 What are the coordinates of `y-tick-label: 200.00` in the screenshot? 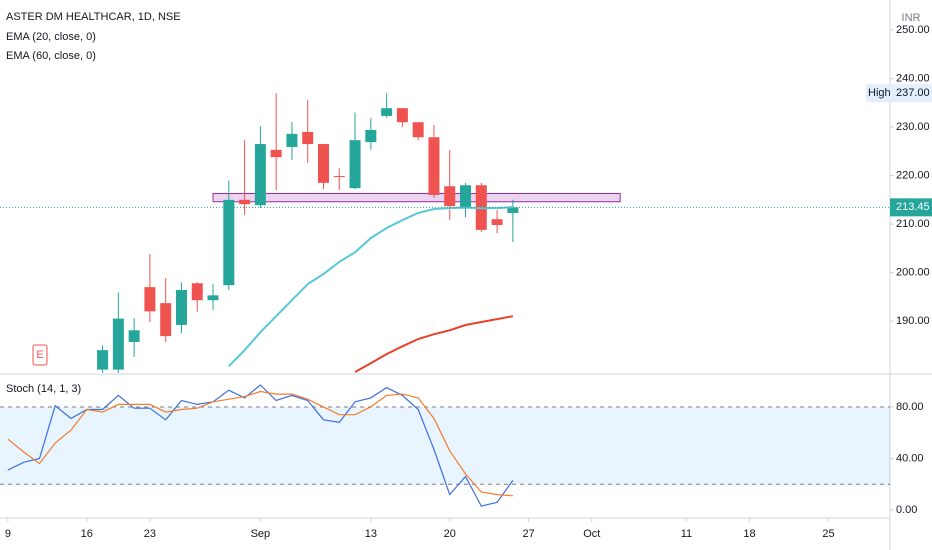 It's located at (913, 272).